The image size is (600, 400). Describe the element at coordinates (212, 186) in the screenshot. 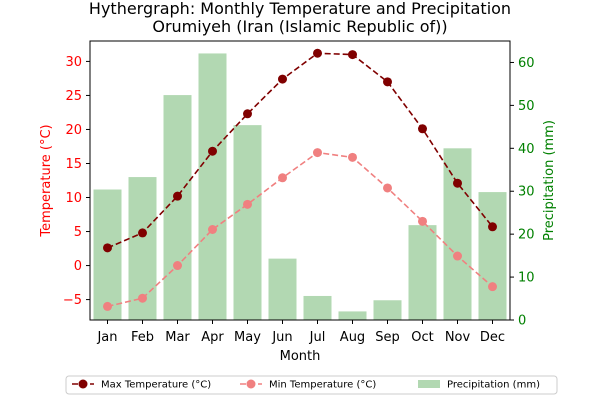

I see `precip-bar-apr` at that location.